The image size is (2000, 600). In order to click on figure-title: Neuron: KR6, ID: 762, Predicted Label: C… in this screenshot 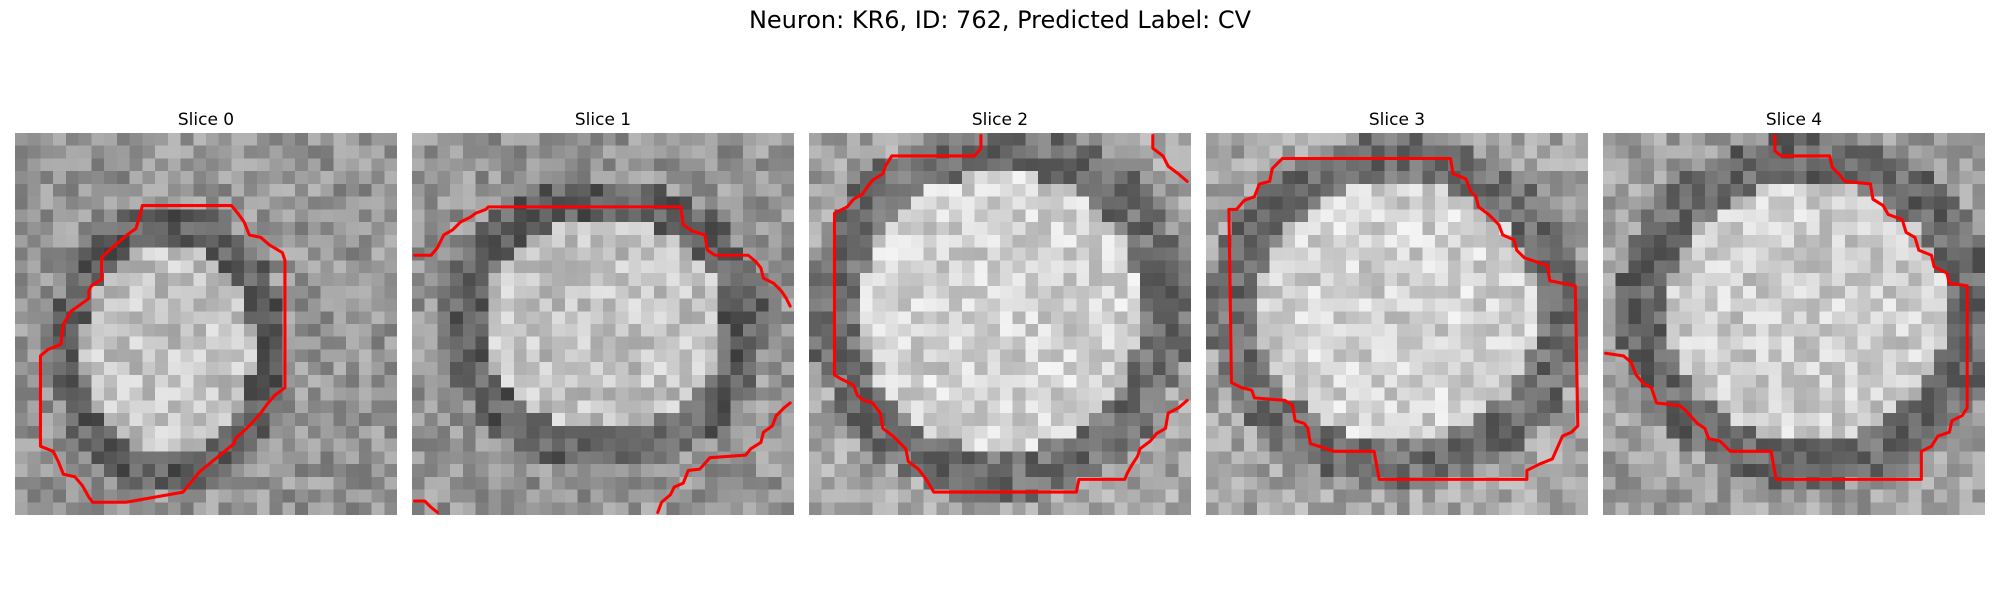, I will do `click(1000, 20)`.